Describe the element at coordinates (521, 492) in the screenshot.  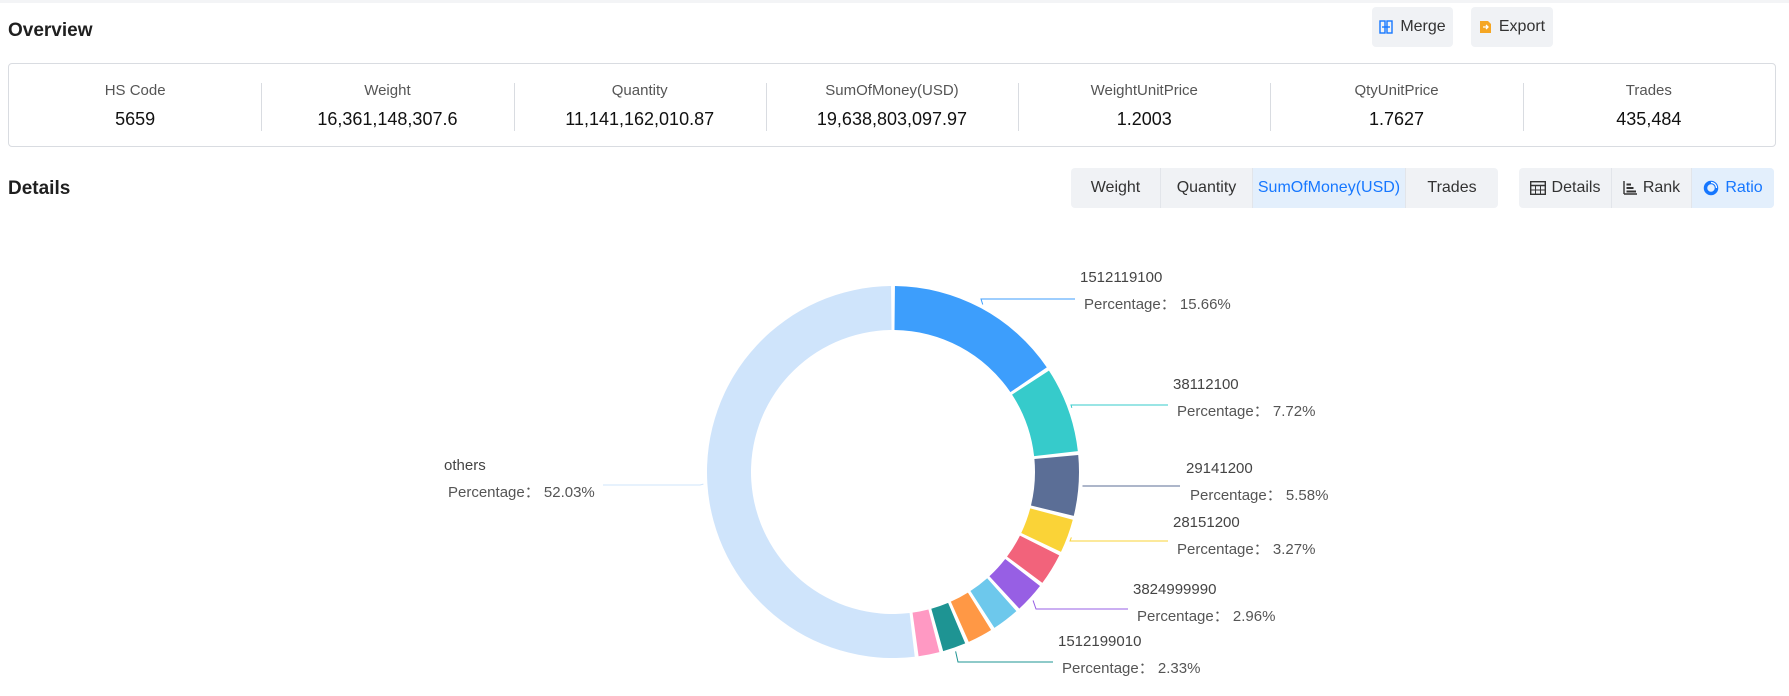
I see `slice-label-percentage: Percentage： 52.03%` at that location.